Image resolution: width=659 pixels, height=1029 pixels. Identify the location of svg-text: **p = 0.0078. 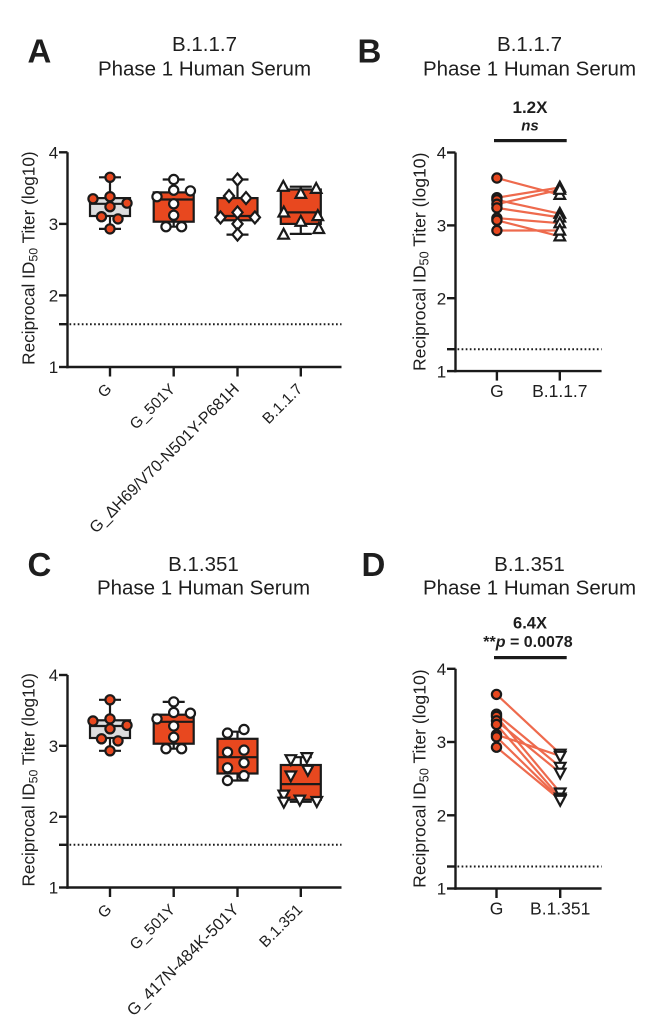
(528, 642).